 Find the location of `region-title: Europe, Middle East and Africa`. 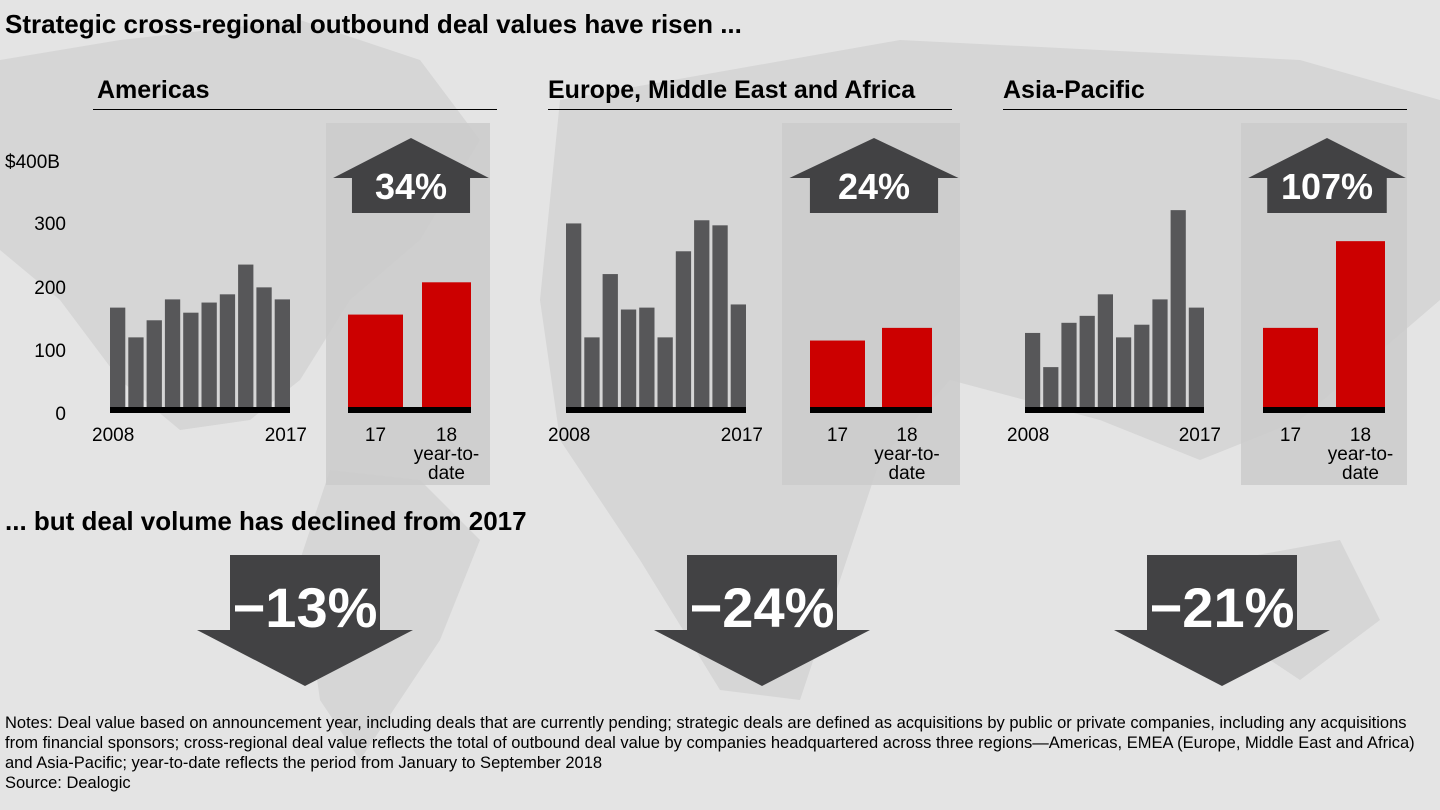

region-title: Europe, Middle East and Africa is located at coordinates (732, 90).